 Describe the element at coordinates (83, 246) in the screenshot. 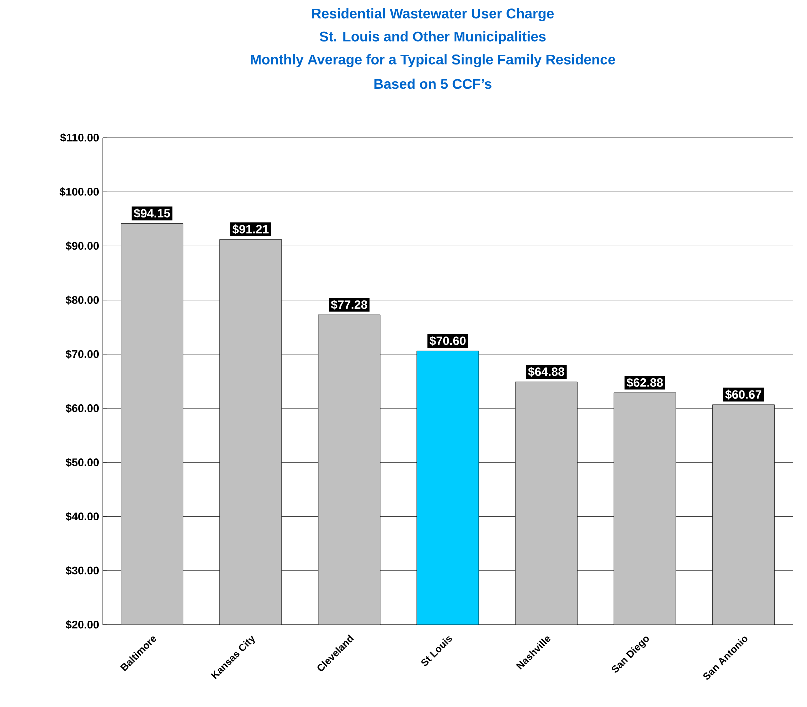

I see `y-tick-label: $90.00` at that location.